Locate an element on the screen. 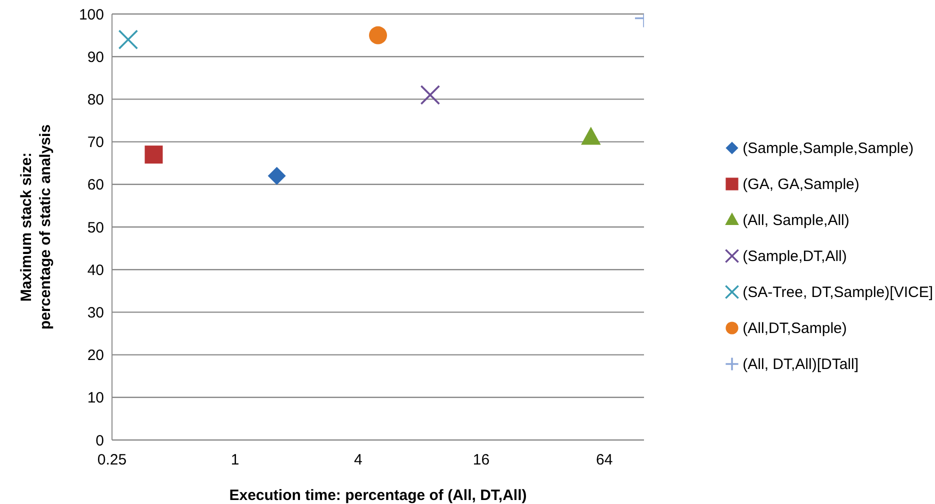 This screenshot has width=935, height=504. x-tick-label: 4 is located at coordinates (358, 460).